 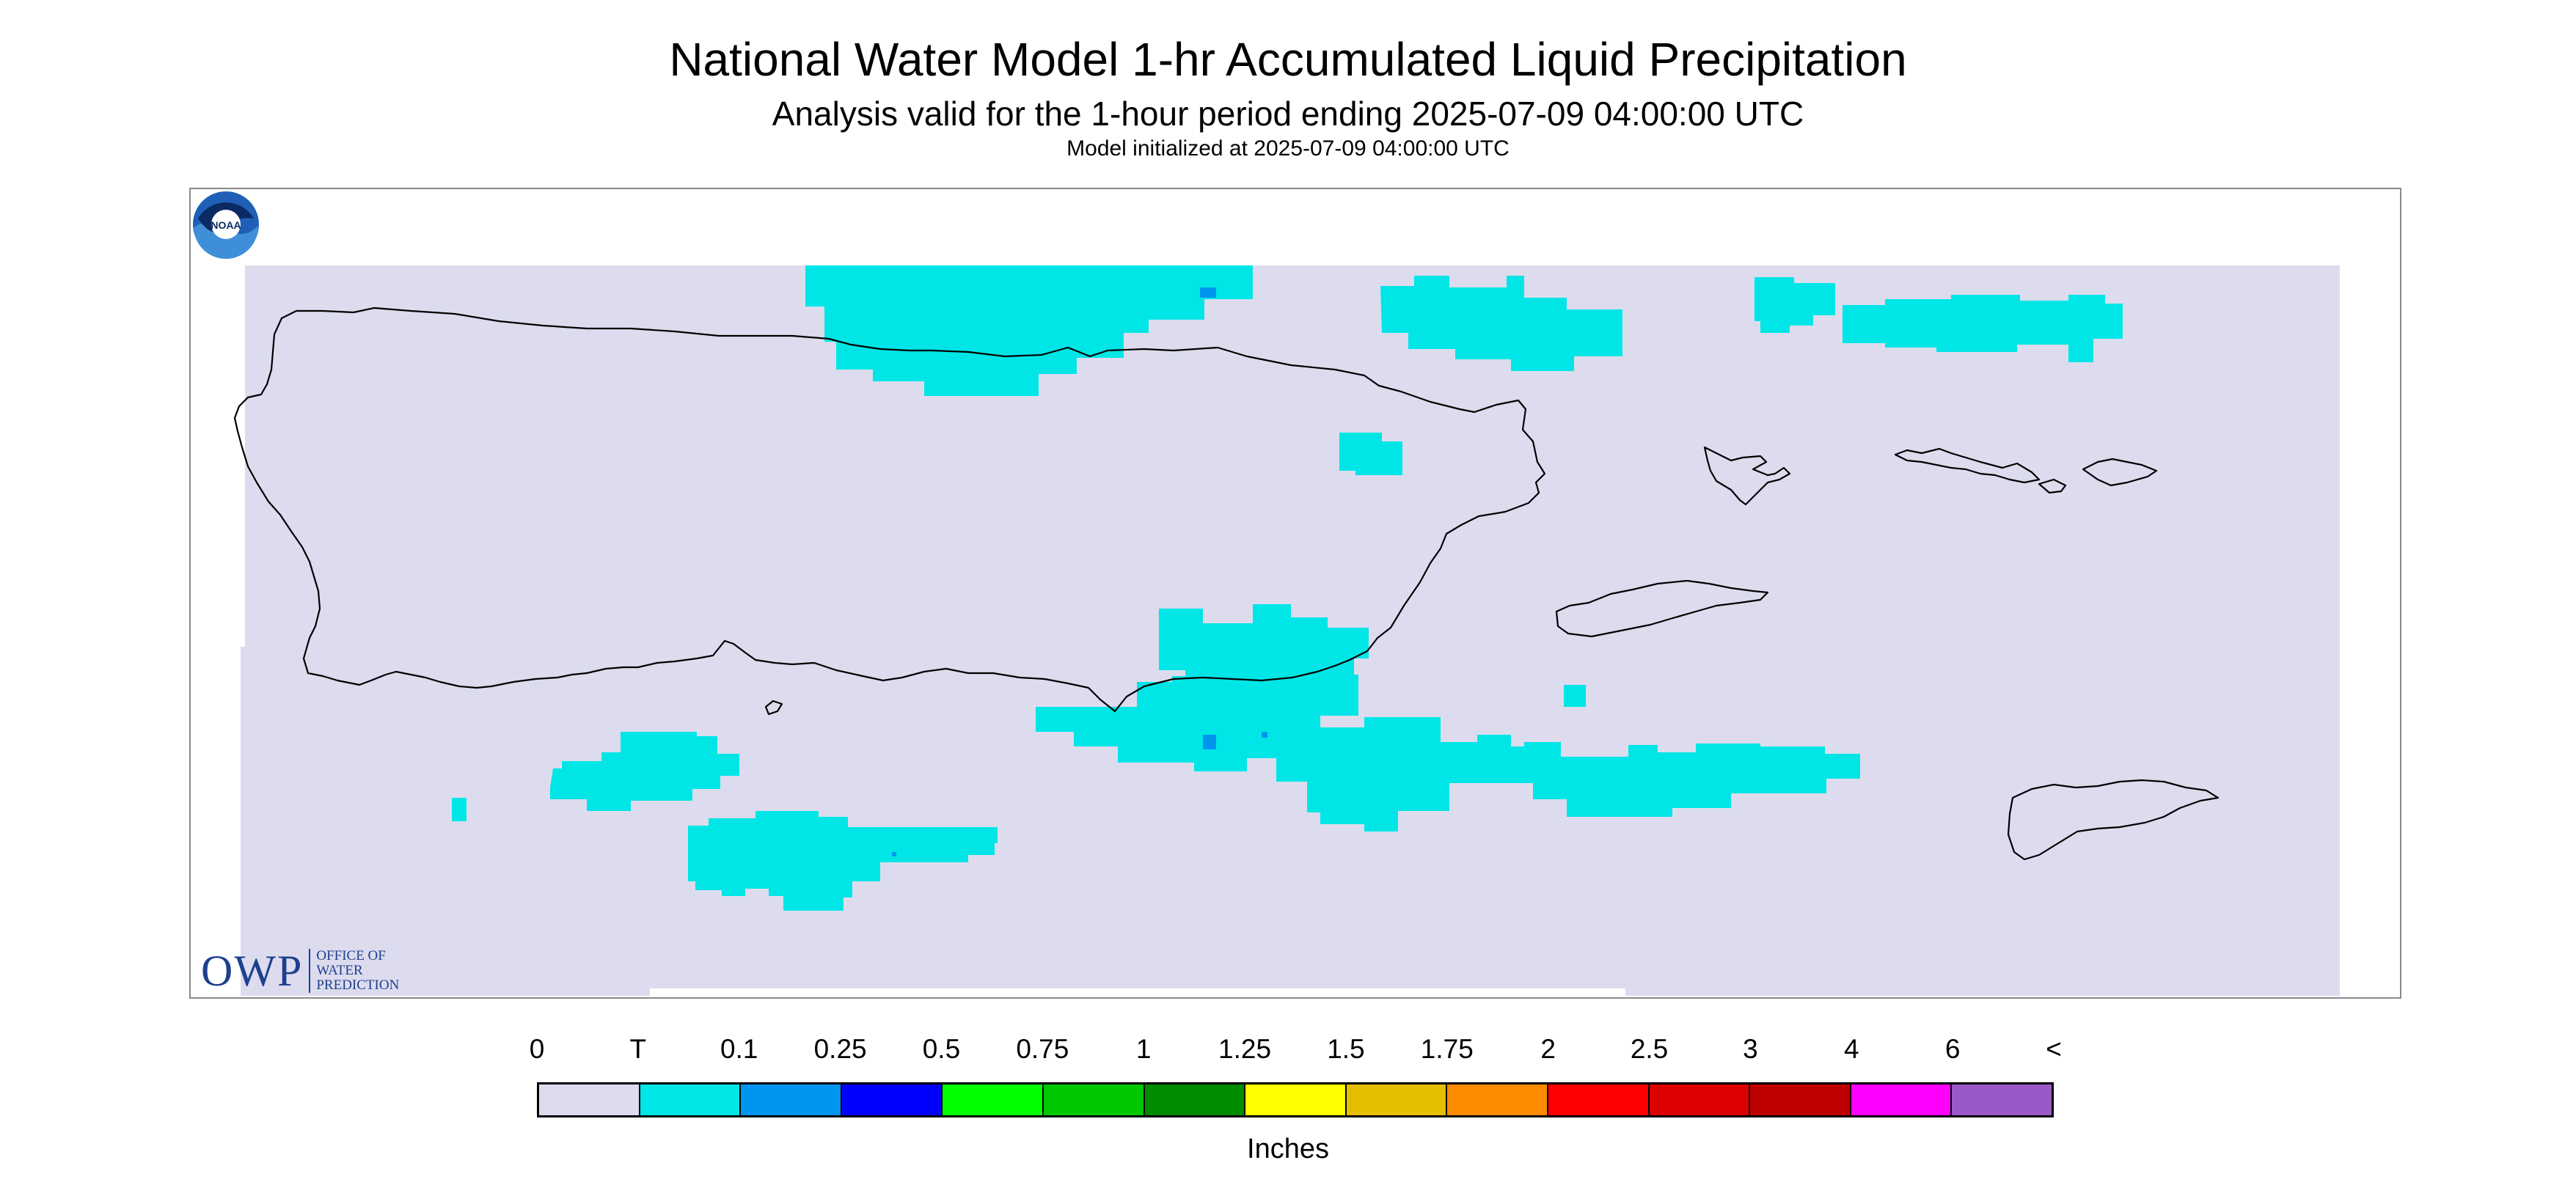 I want to click on domain-bottom-gap, so click(x=1137, y=992).